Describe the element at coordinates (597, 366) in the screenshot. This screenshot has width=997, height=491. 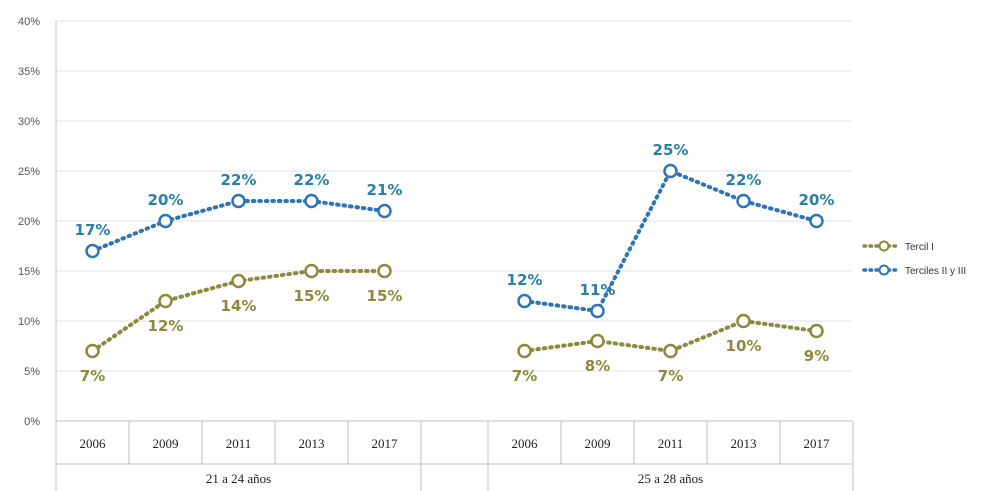
I see `data-label: 8%` at that location.